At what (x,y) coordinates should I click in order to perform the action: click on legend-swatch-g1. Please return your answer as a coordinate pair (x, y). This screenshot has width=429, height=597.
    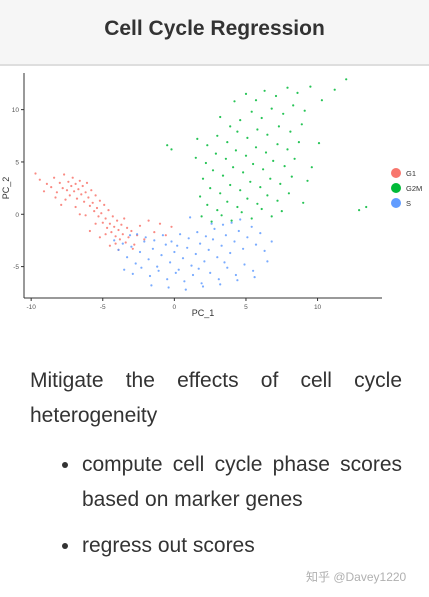
    Looking at the image, I should click on (396, 173).